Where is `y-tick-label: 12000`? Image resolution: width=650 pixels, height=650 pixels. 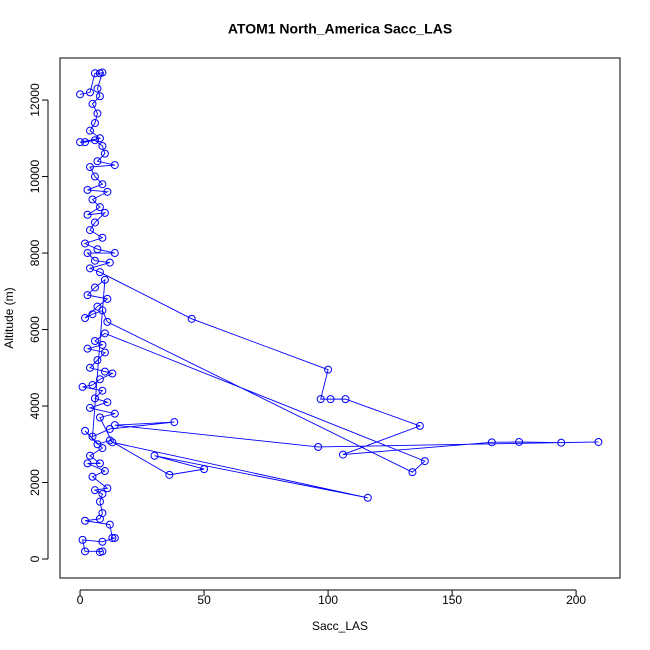
y-tick-label: 12000 is located at coordinates (35, 100).